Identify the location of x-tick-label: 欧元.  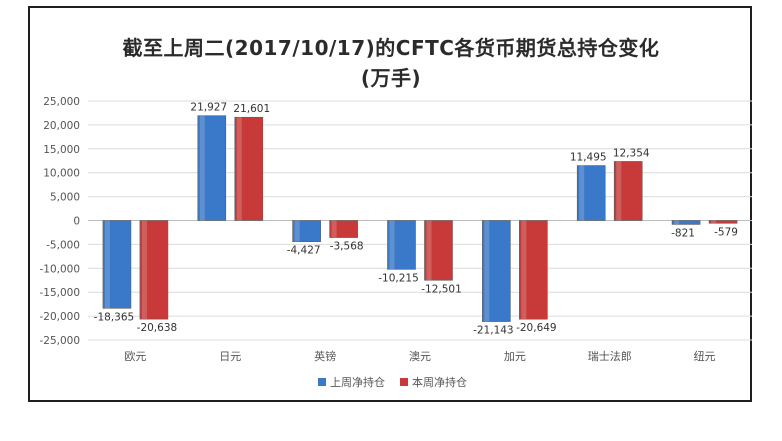
(135, 356).